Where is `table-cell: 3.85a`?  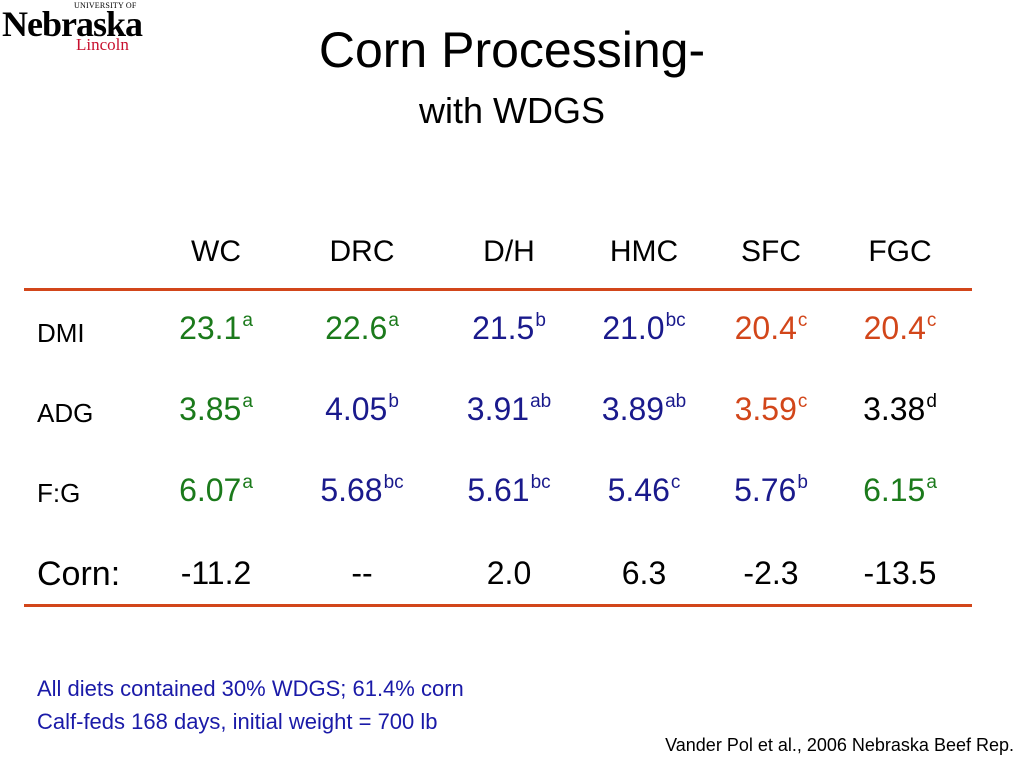
table-cell: 3.85a is located at coordinates (216, 412).